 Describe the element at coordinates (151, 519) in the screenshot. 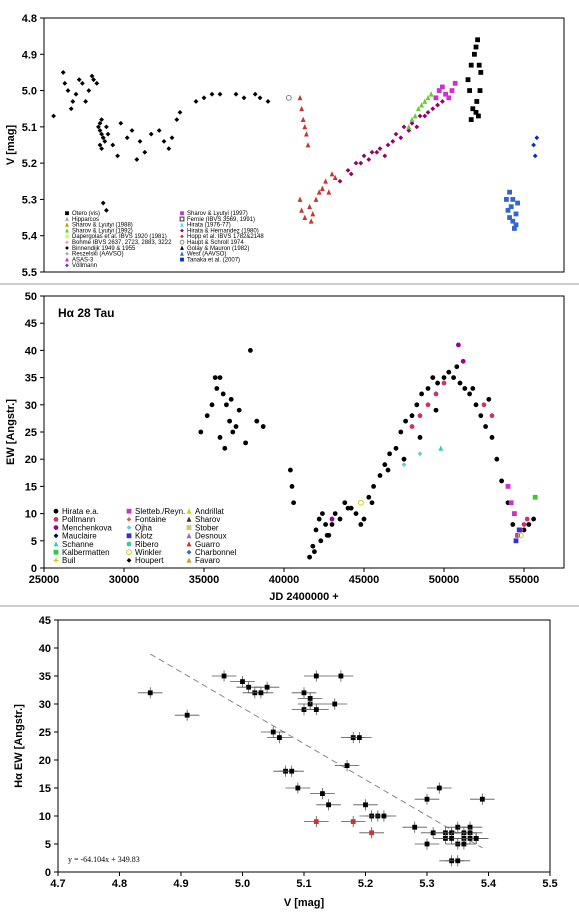

I see `ha-legend-label: Fontaine` at that location.